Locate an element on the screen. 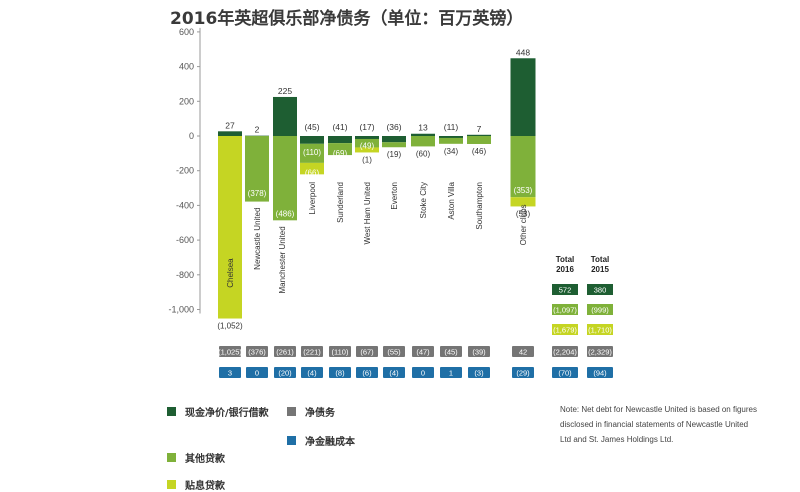 The width and height of the screenshot is (800, 492). net-debt-value: (67) is located at coordinates (367, 352).